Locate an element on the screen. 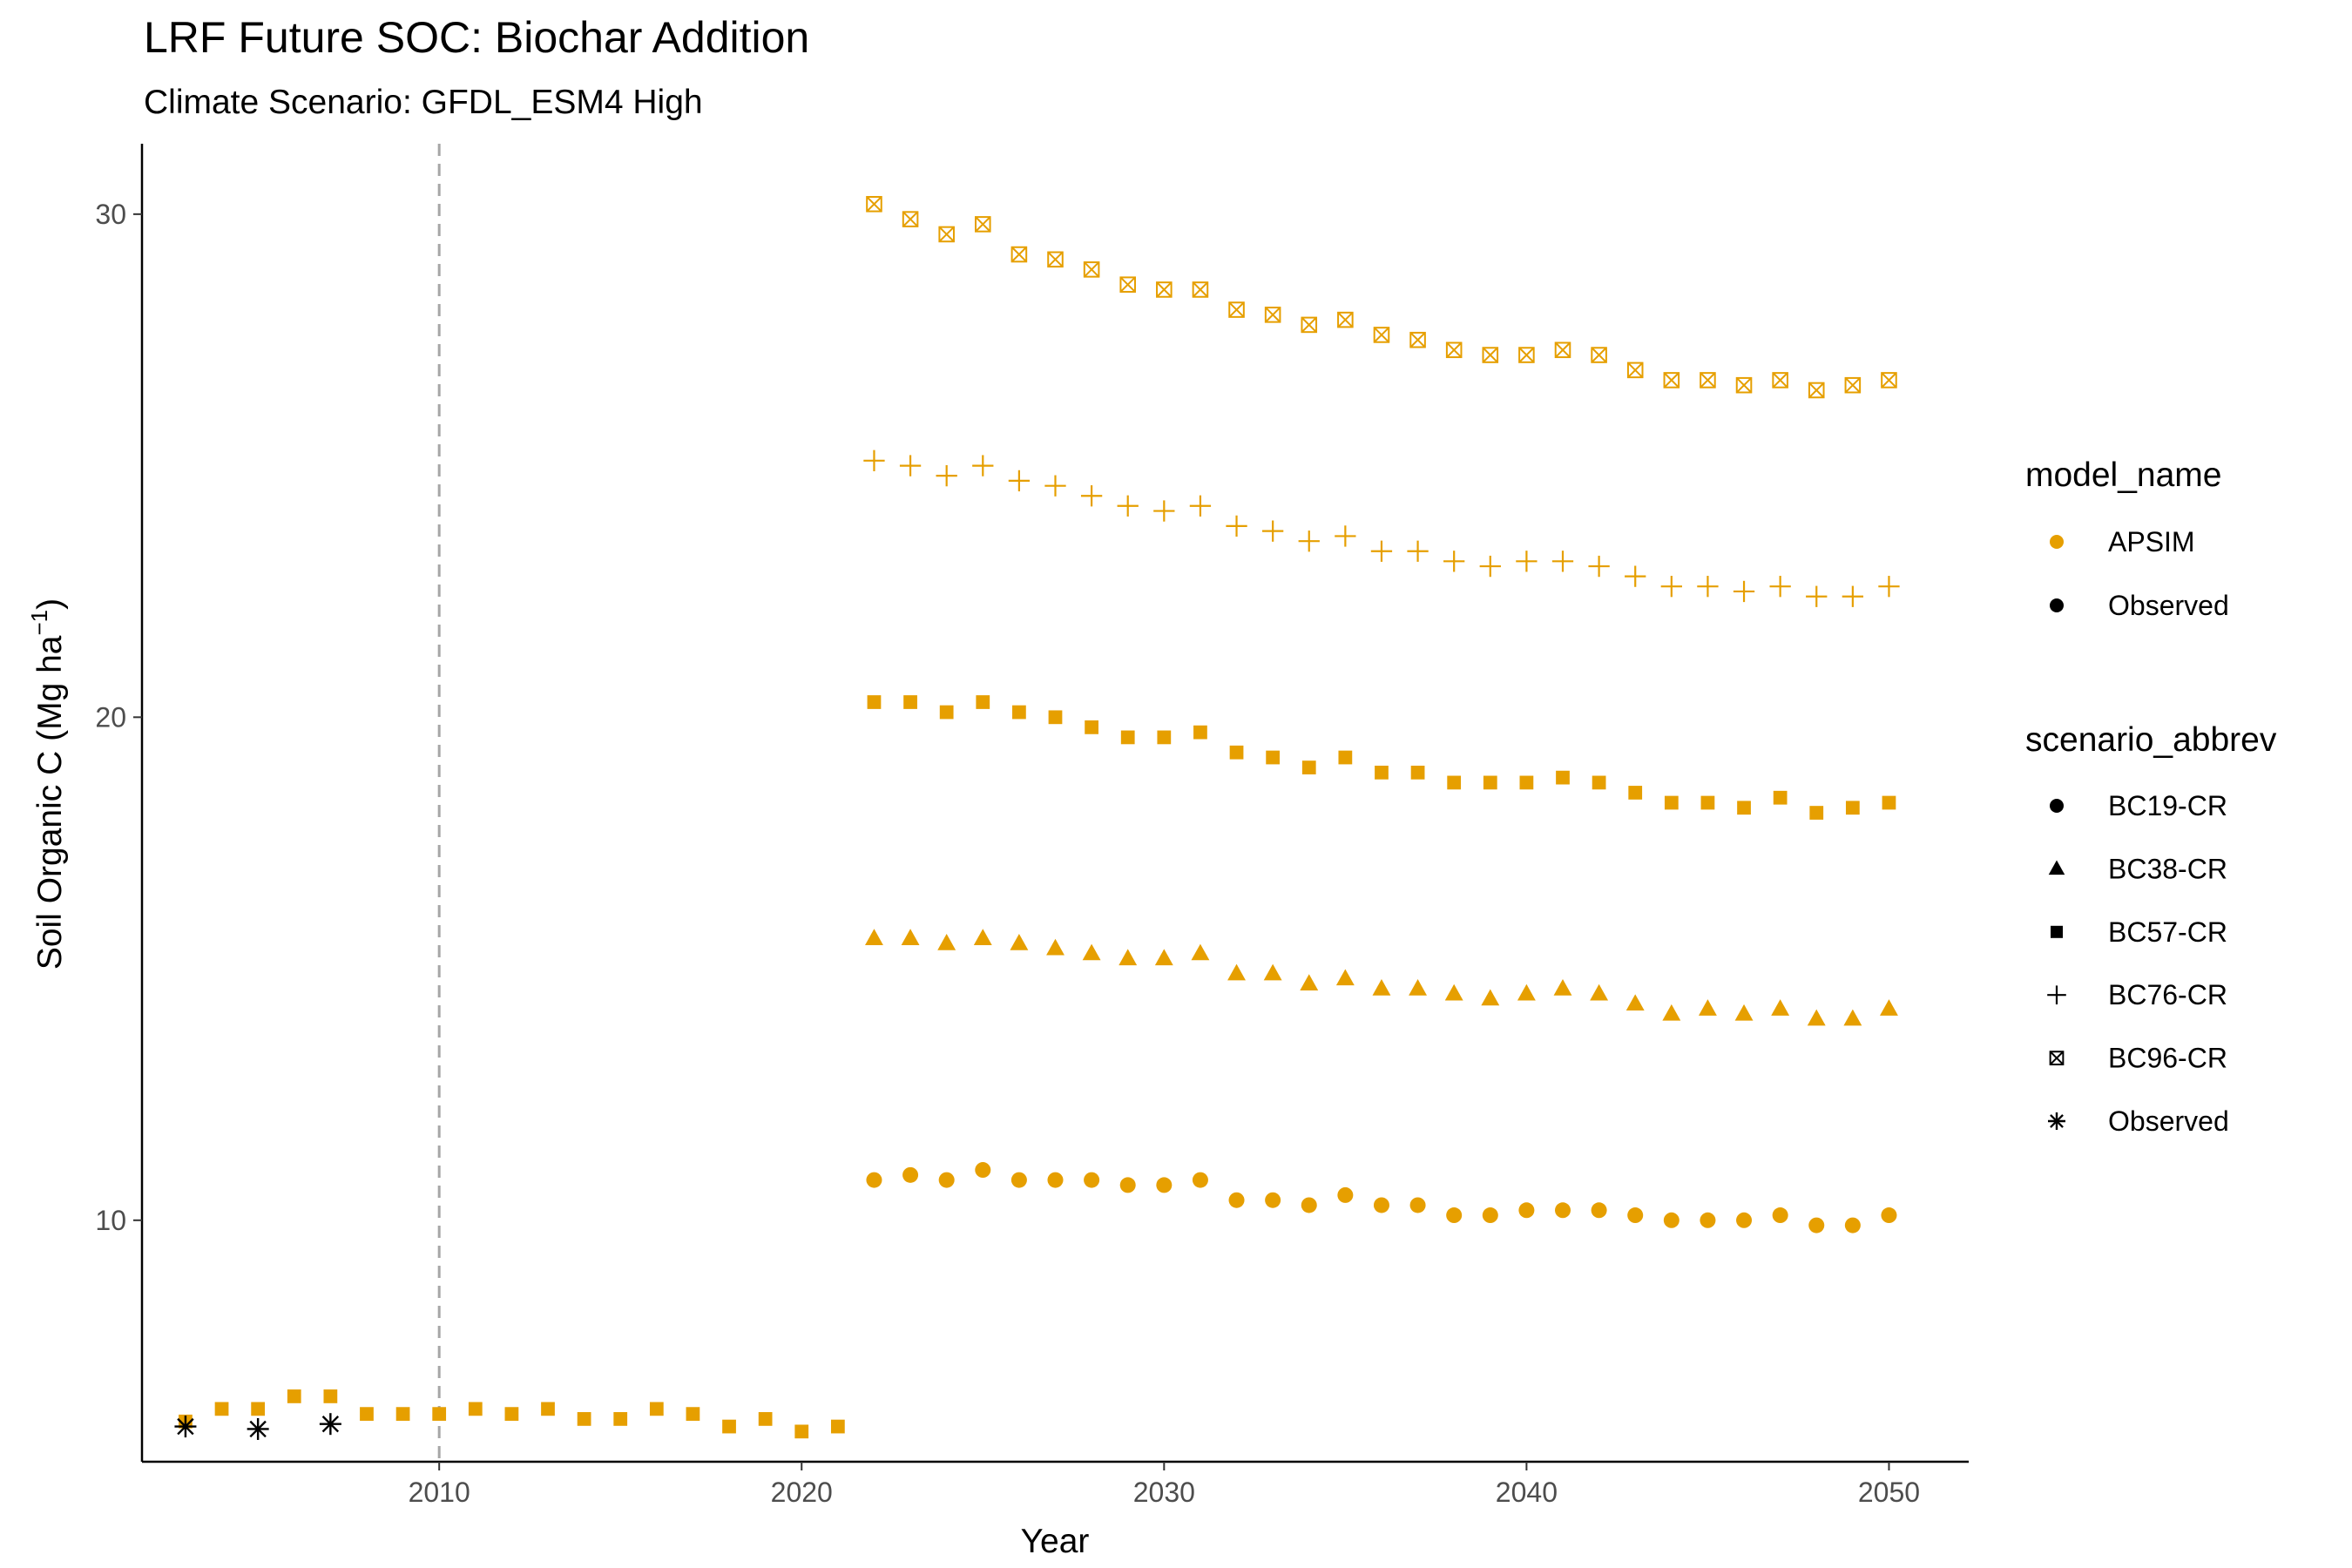 This screenshot has width=2352, height=1568. legend-label-bc96-cr: BC96-CR is located at coordinates (2167, 1058).